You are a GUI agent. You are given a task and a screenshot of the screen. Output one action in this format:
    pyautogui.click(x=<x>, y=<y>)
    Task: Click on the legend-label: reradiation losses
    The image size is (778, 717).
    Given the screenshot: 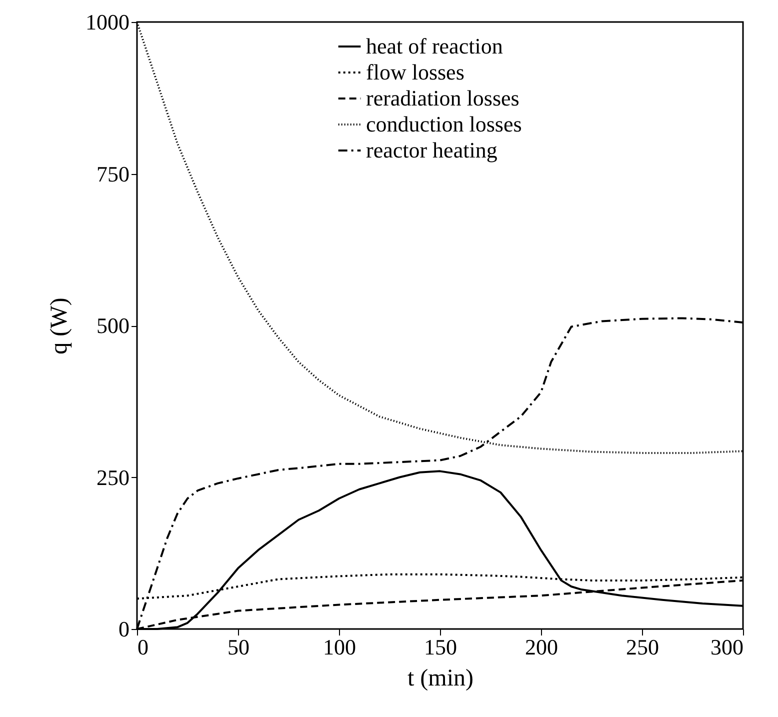 What is the action you would take?
    pyautogui.click(x=443, y=98)
    